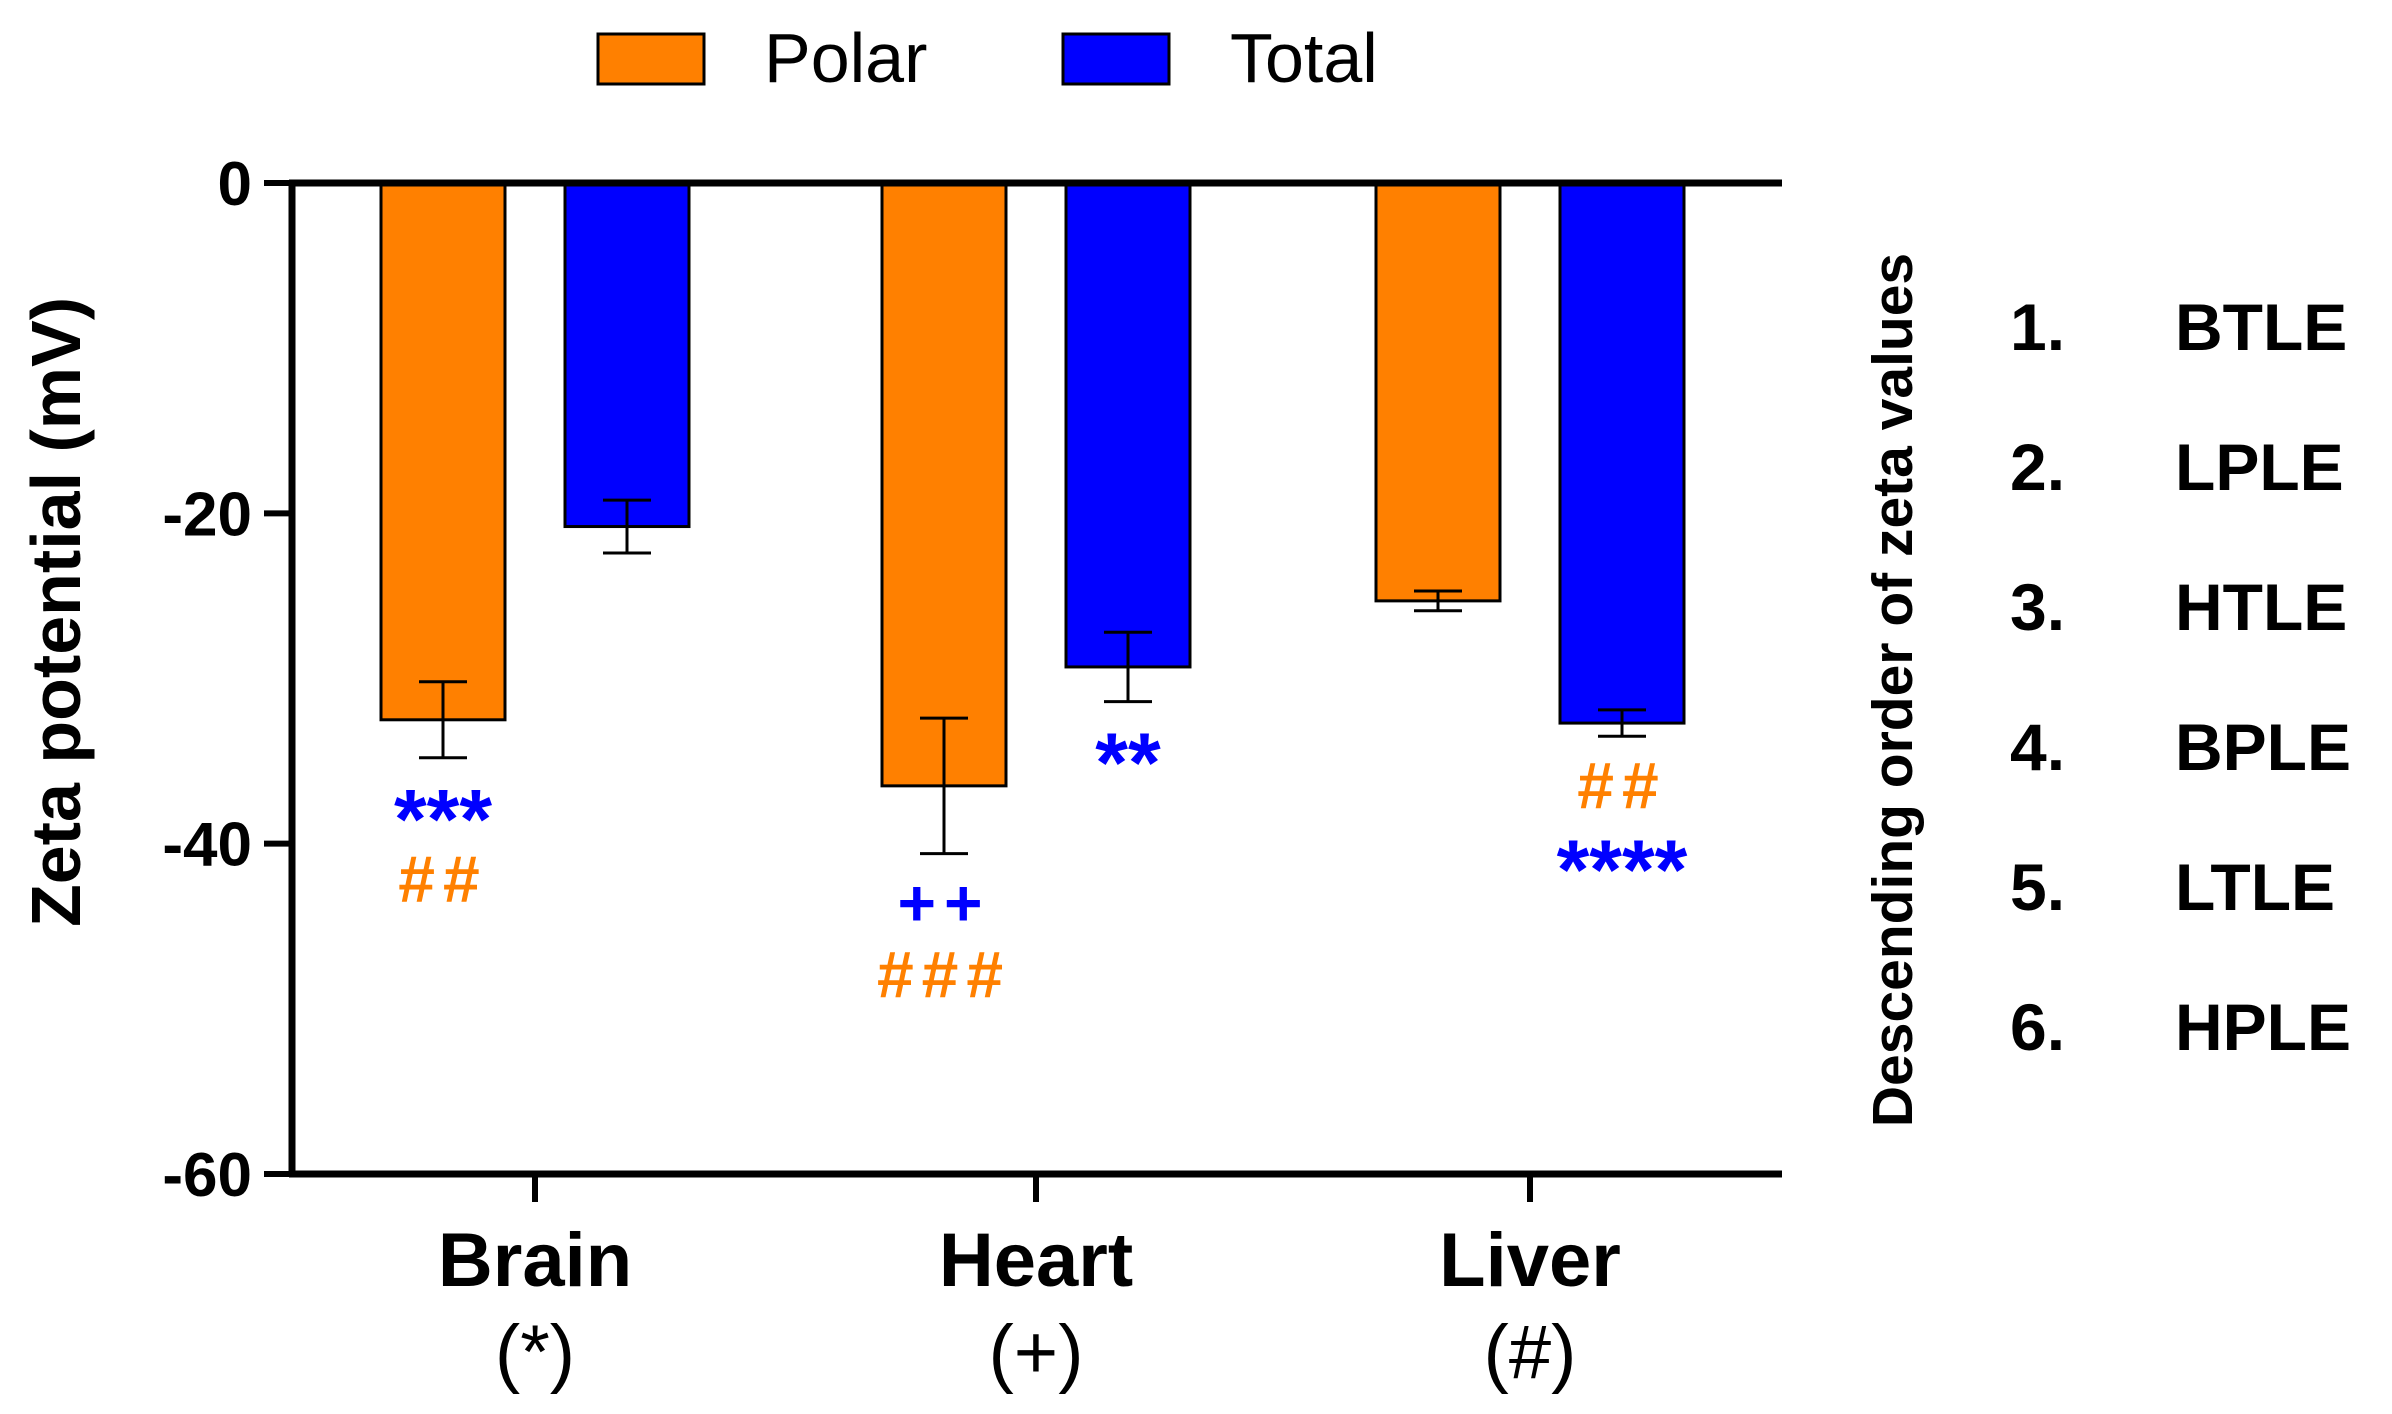 This screenshot has height=1414, width=2392. I want to click on rank-label: HPLE, so click(2263, 1027).